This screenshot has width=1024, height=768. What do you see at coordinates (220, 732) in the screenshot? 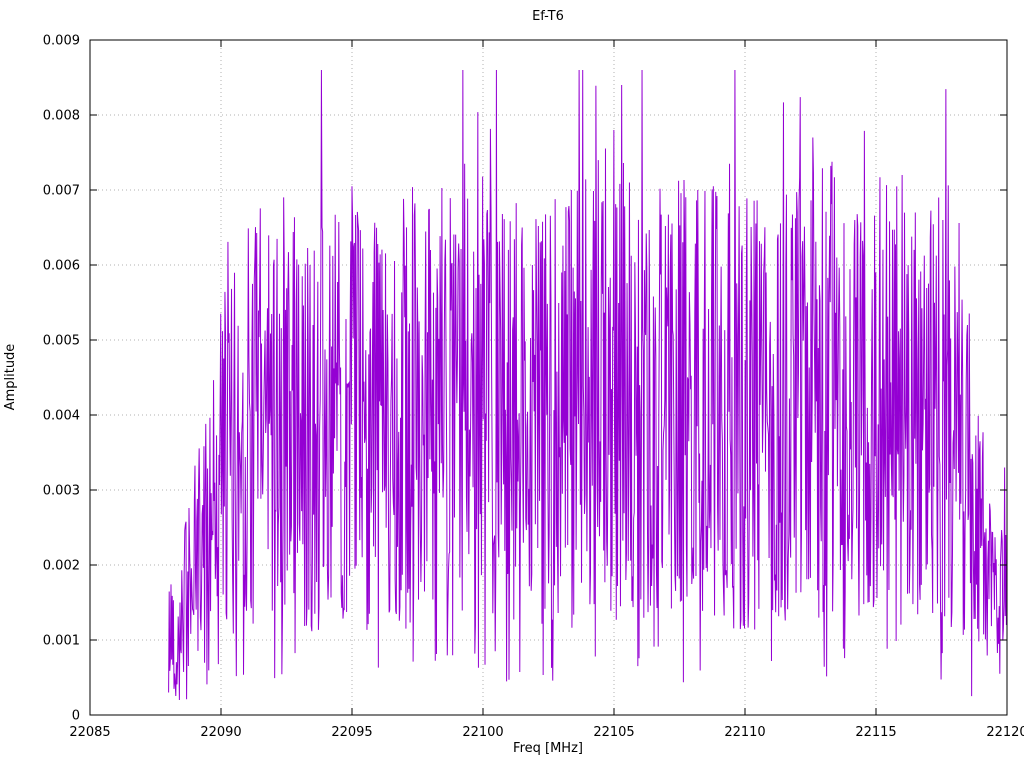
I see `x-tick-label: 22090` at bounding box center [220, 732].